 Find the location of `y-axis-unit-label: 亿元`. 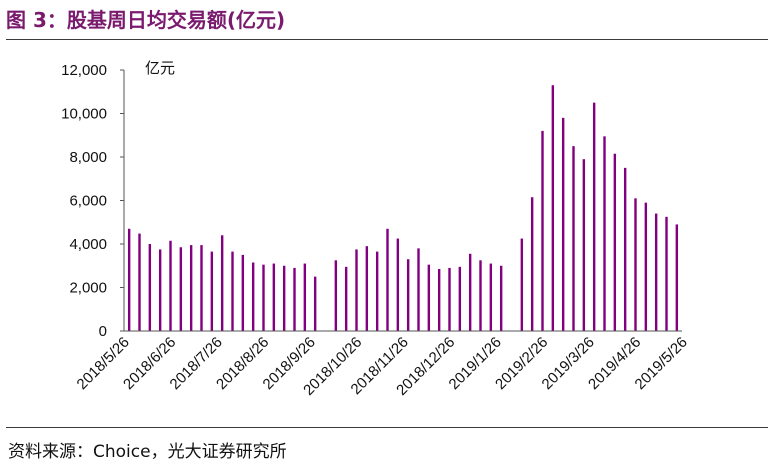

y-axis-unit-label: 亿元 is located at coordinates (160, 68).